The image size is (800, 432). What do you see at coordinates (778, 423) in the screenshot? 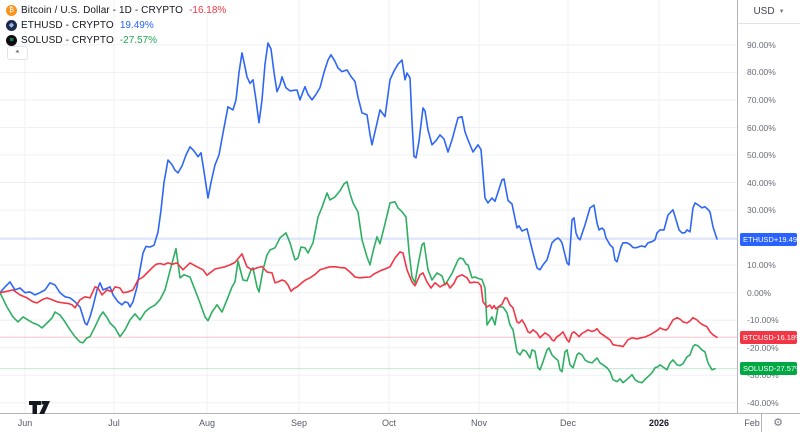
I see `settings-gear-icon: ⚙` at bounding box center [778, 423].